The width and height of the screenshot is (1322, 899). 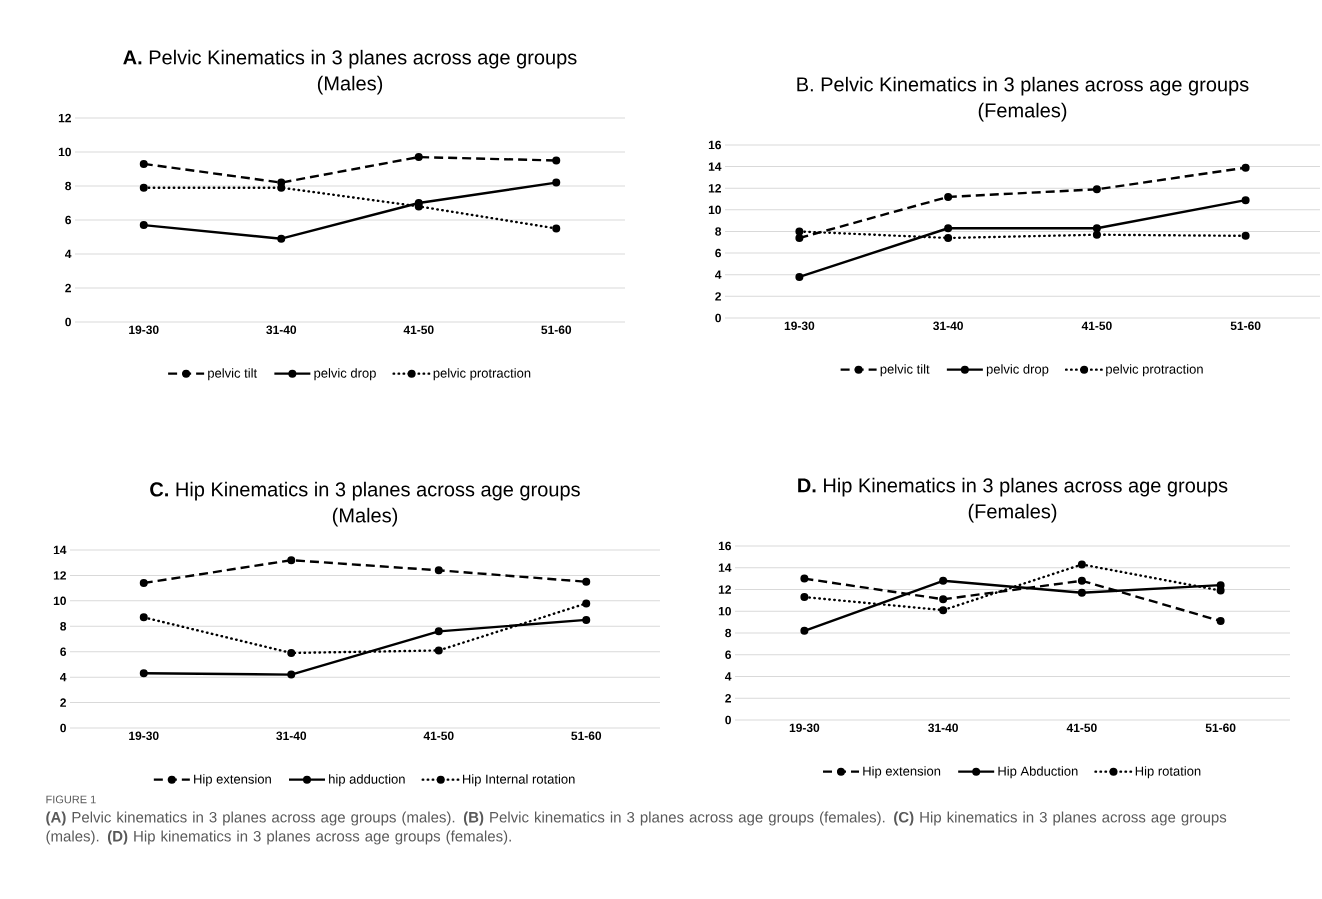 What do you see at coordinates (367, 780) in the screenshot?
I see `legend-label: hip adduction` at bounding box center [367, 780].